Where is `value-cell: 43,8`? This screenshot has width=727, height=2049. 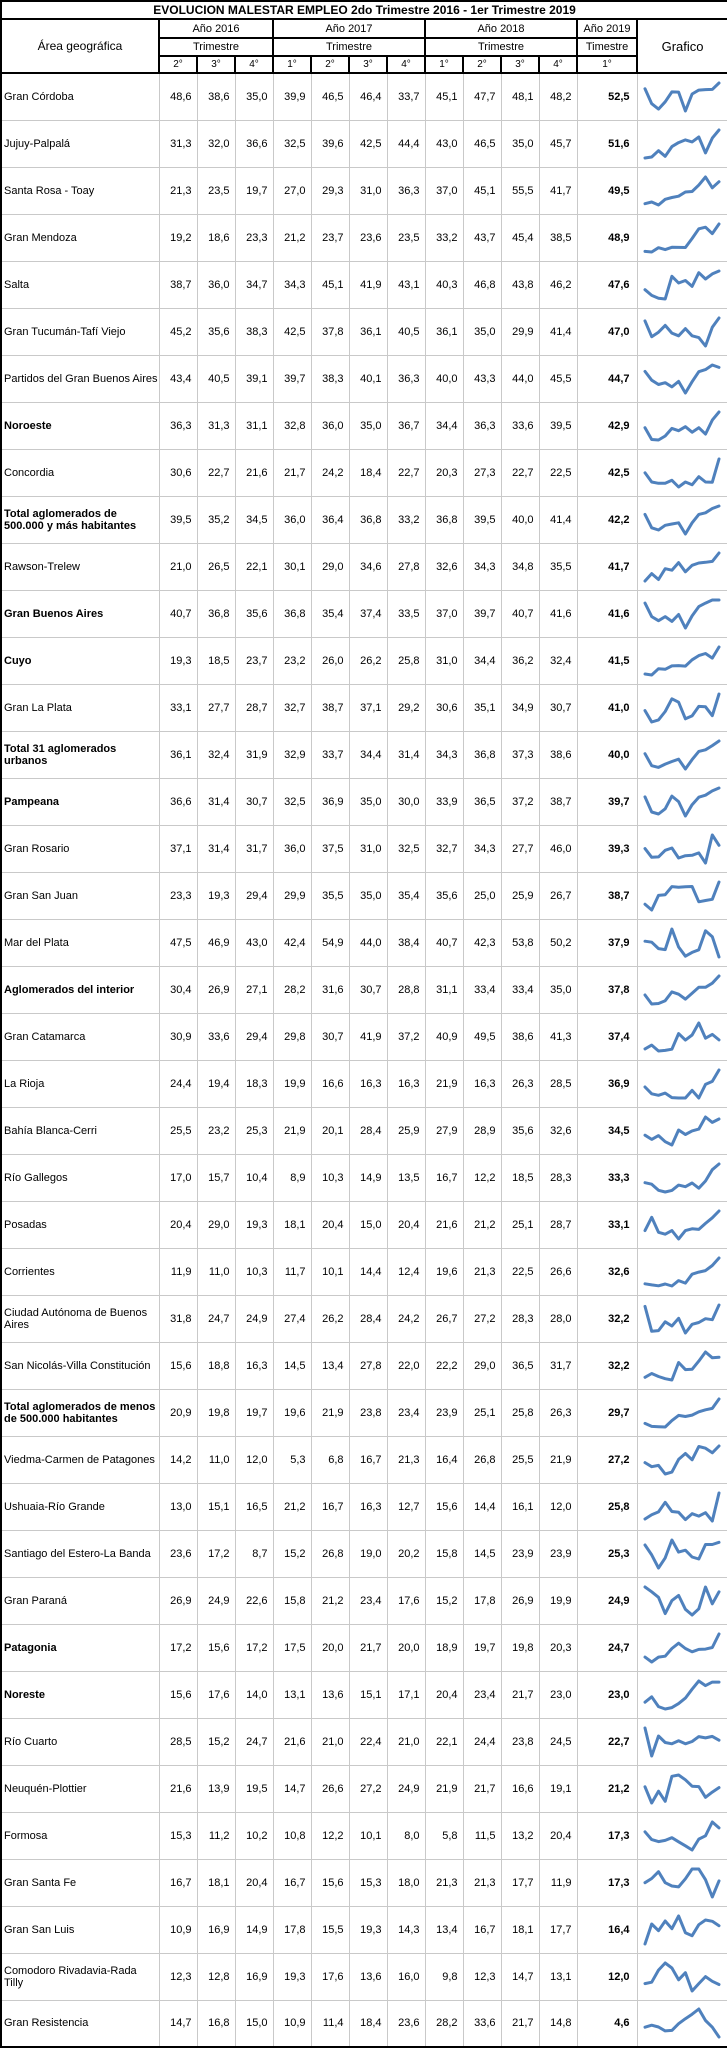 value-cell: 43,8 is located at coordinates (520, 284).